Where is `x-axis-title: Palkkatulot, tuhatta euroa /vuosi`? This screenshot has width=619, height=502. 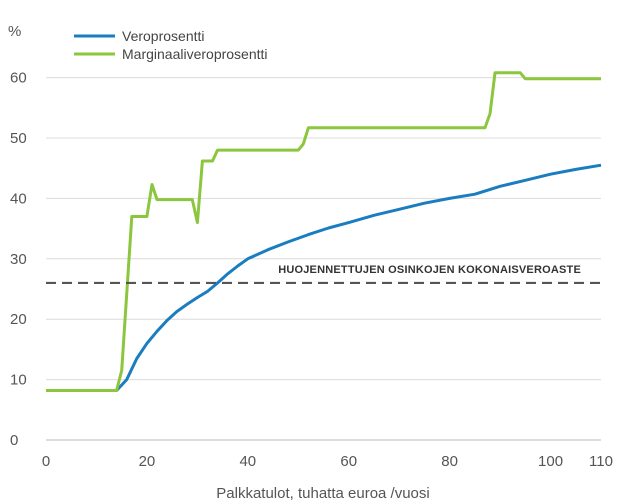 x-axis-title: Palkkatulot, tuhatta euroa /vuosi is located at coordinates (322, 493).